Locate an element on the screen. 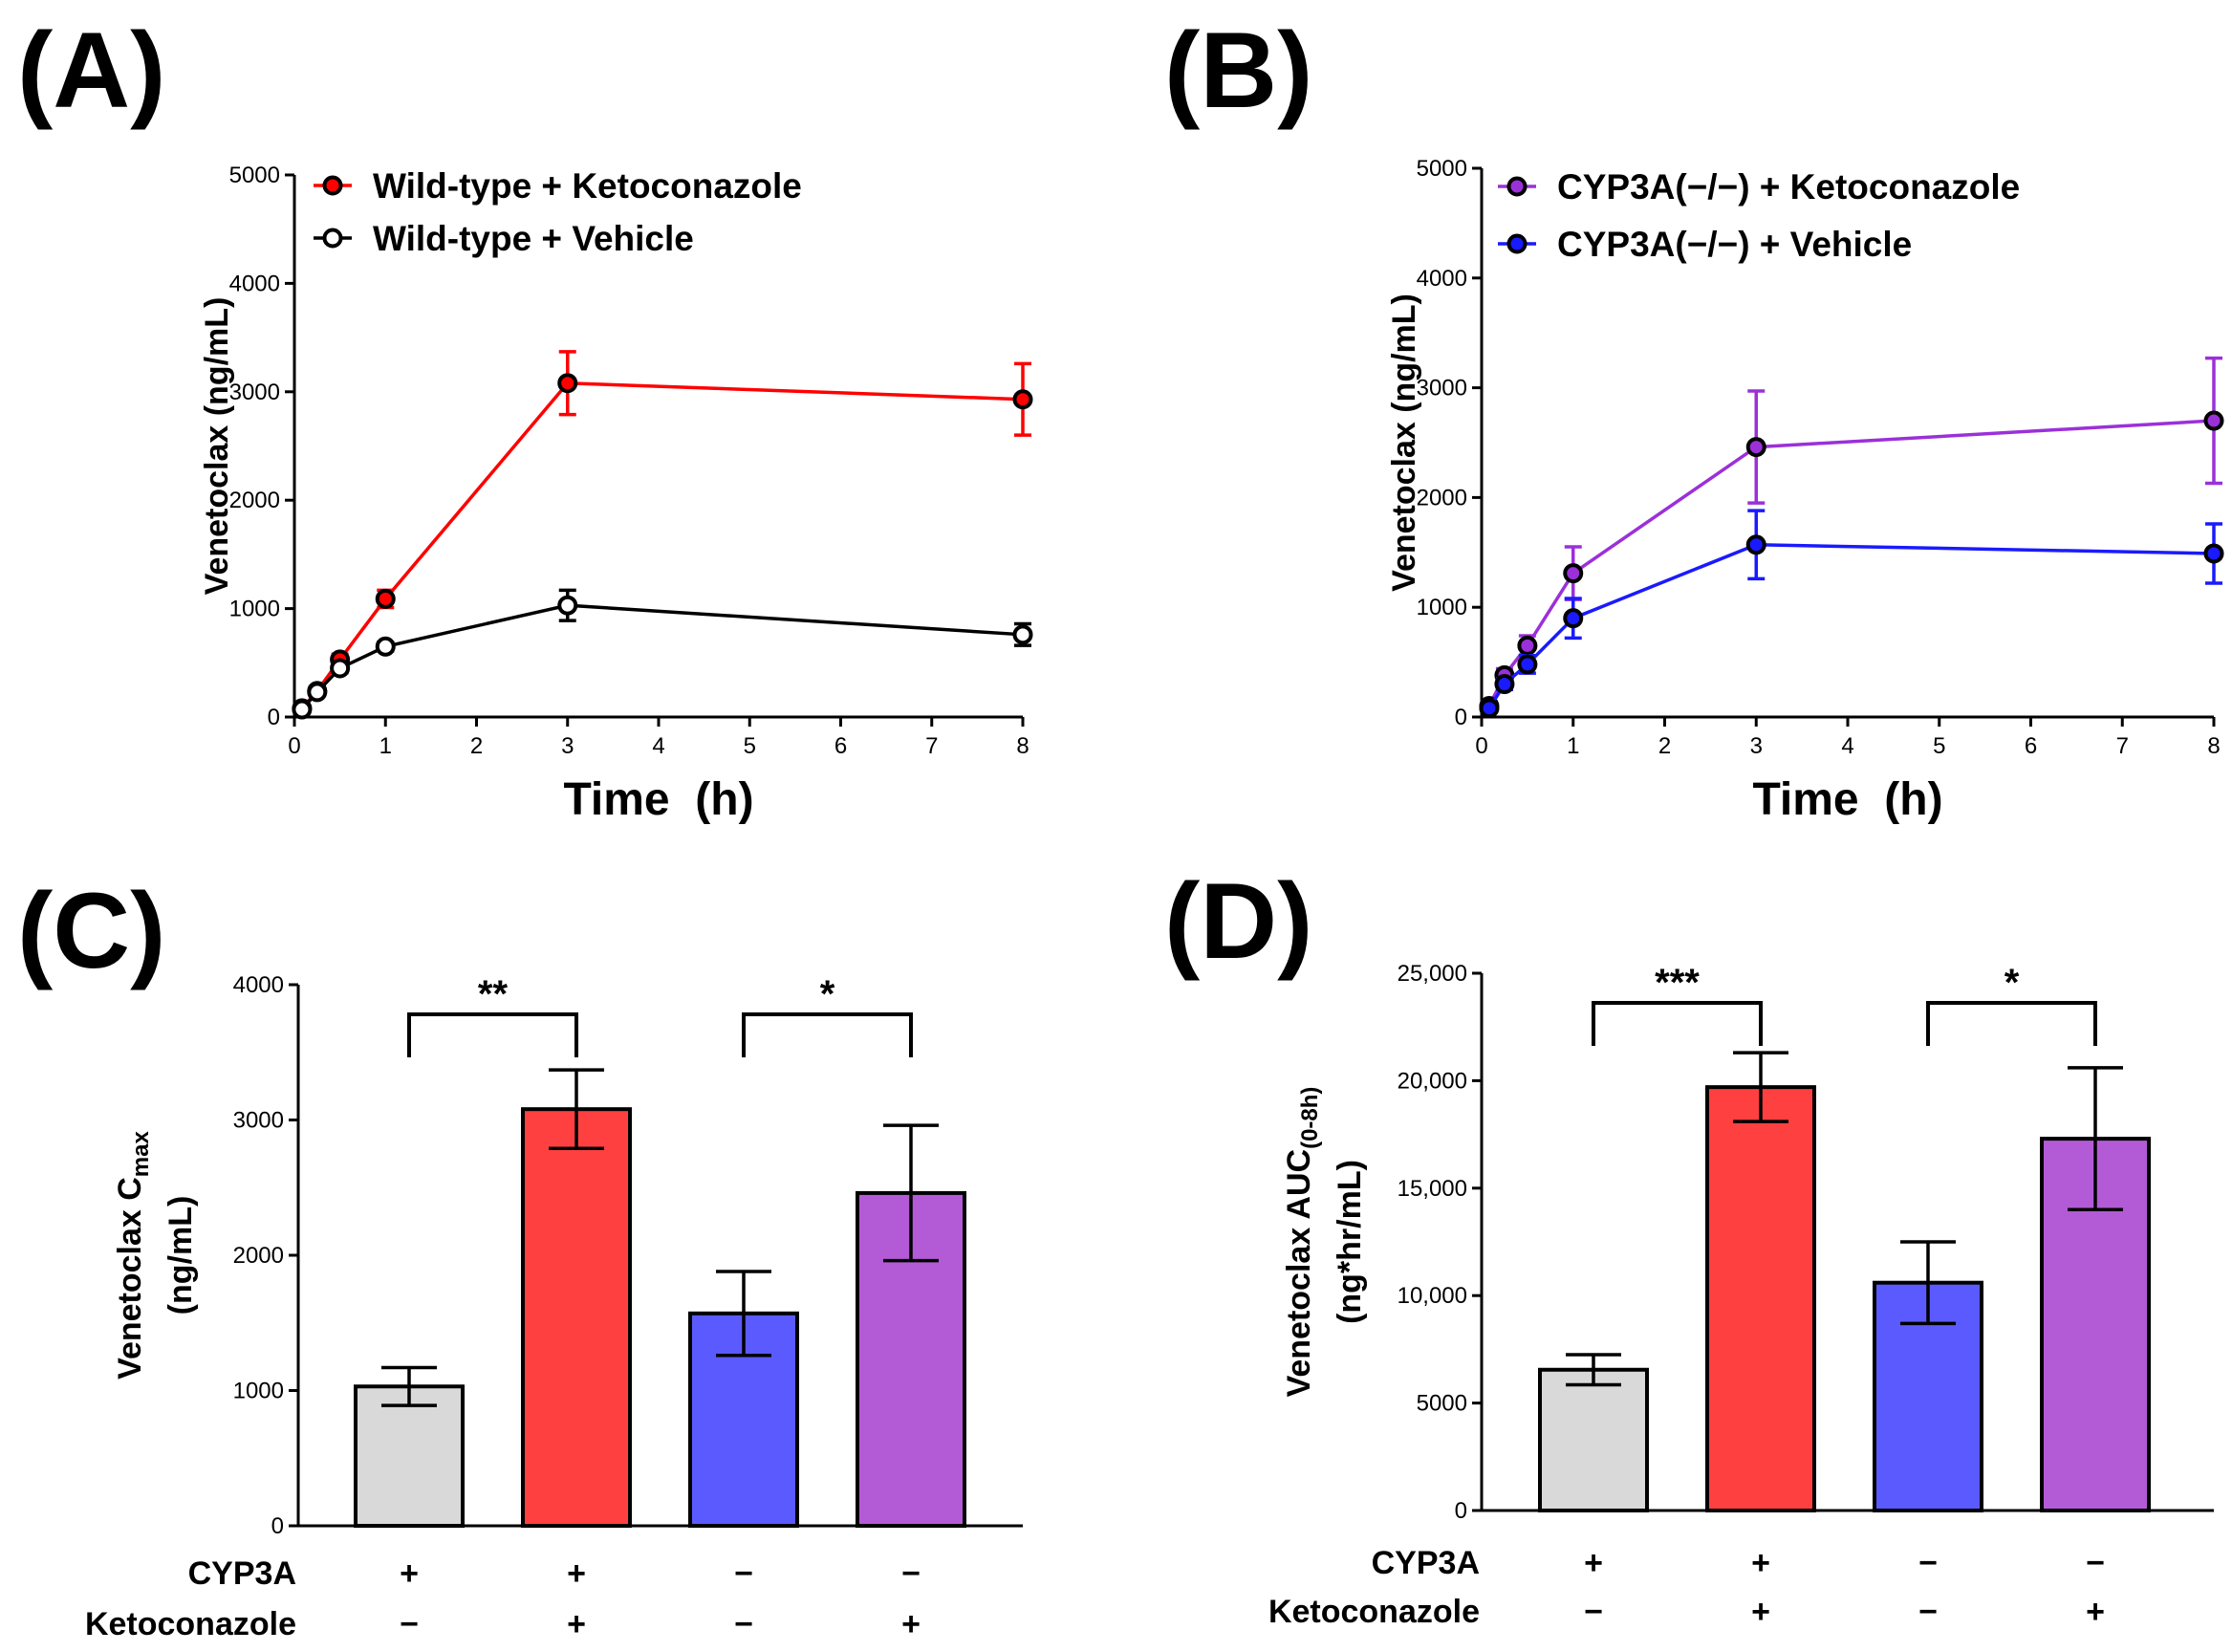 This screenshot has width=2232, height=1652. x-tick-label: 1 is located at coordinates (385, 746).